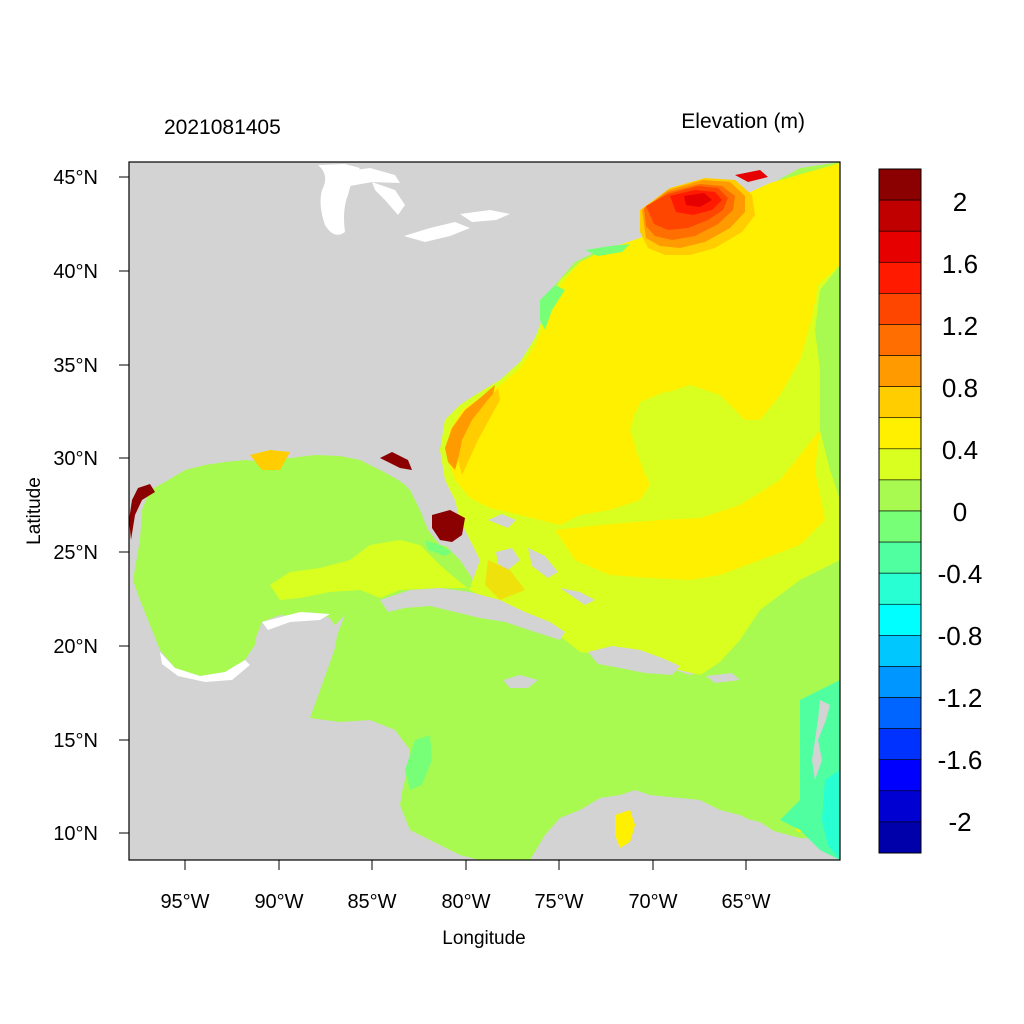 The image size is (1024, 1024). What do you see at coordinates (541, 559) in the screenshot?
I see `bahamas` at bounding box center [541, 559].